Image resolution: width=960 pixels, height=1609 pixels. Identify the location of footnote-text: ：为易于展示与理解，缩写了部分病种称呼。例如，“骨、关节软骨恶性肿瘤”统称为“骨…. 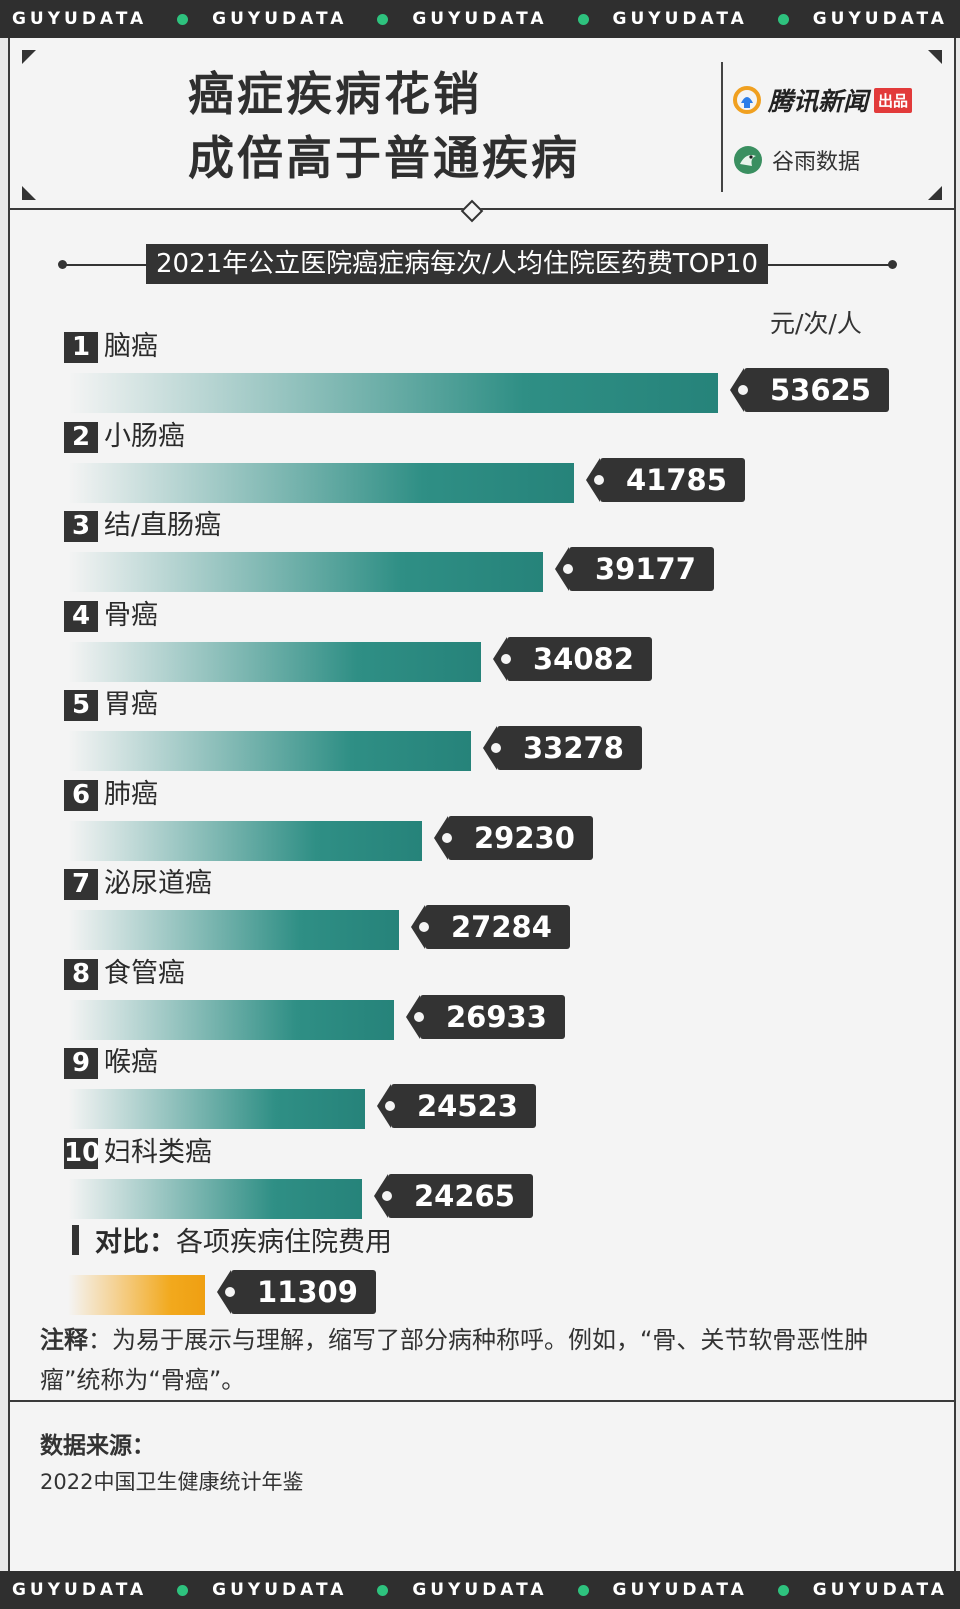
(454, 1360).